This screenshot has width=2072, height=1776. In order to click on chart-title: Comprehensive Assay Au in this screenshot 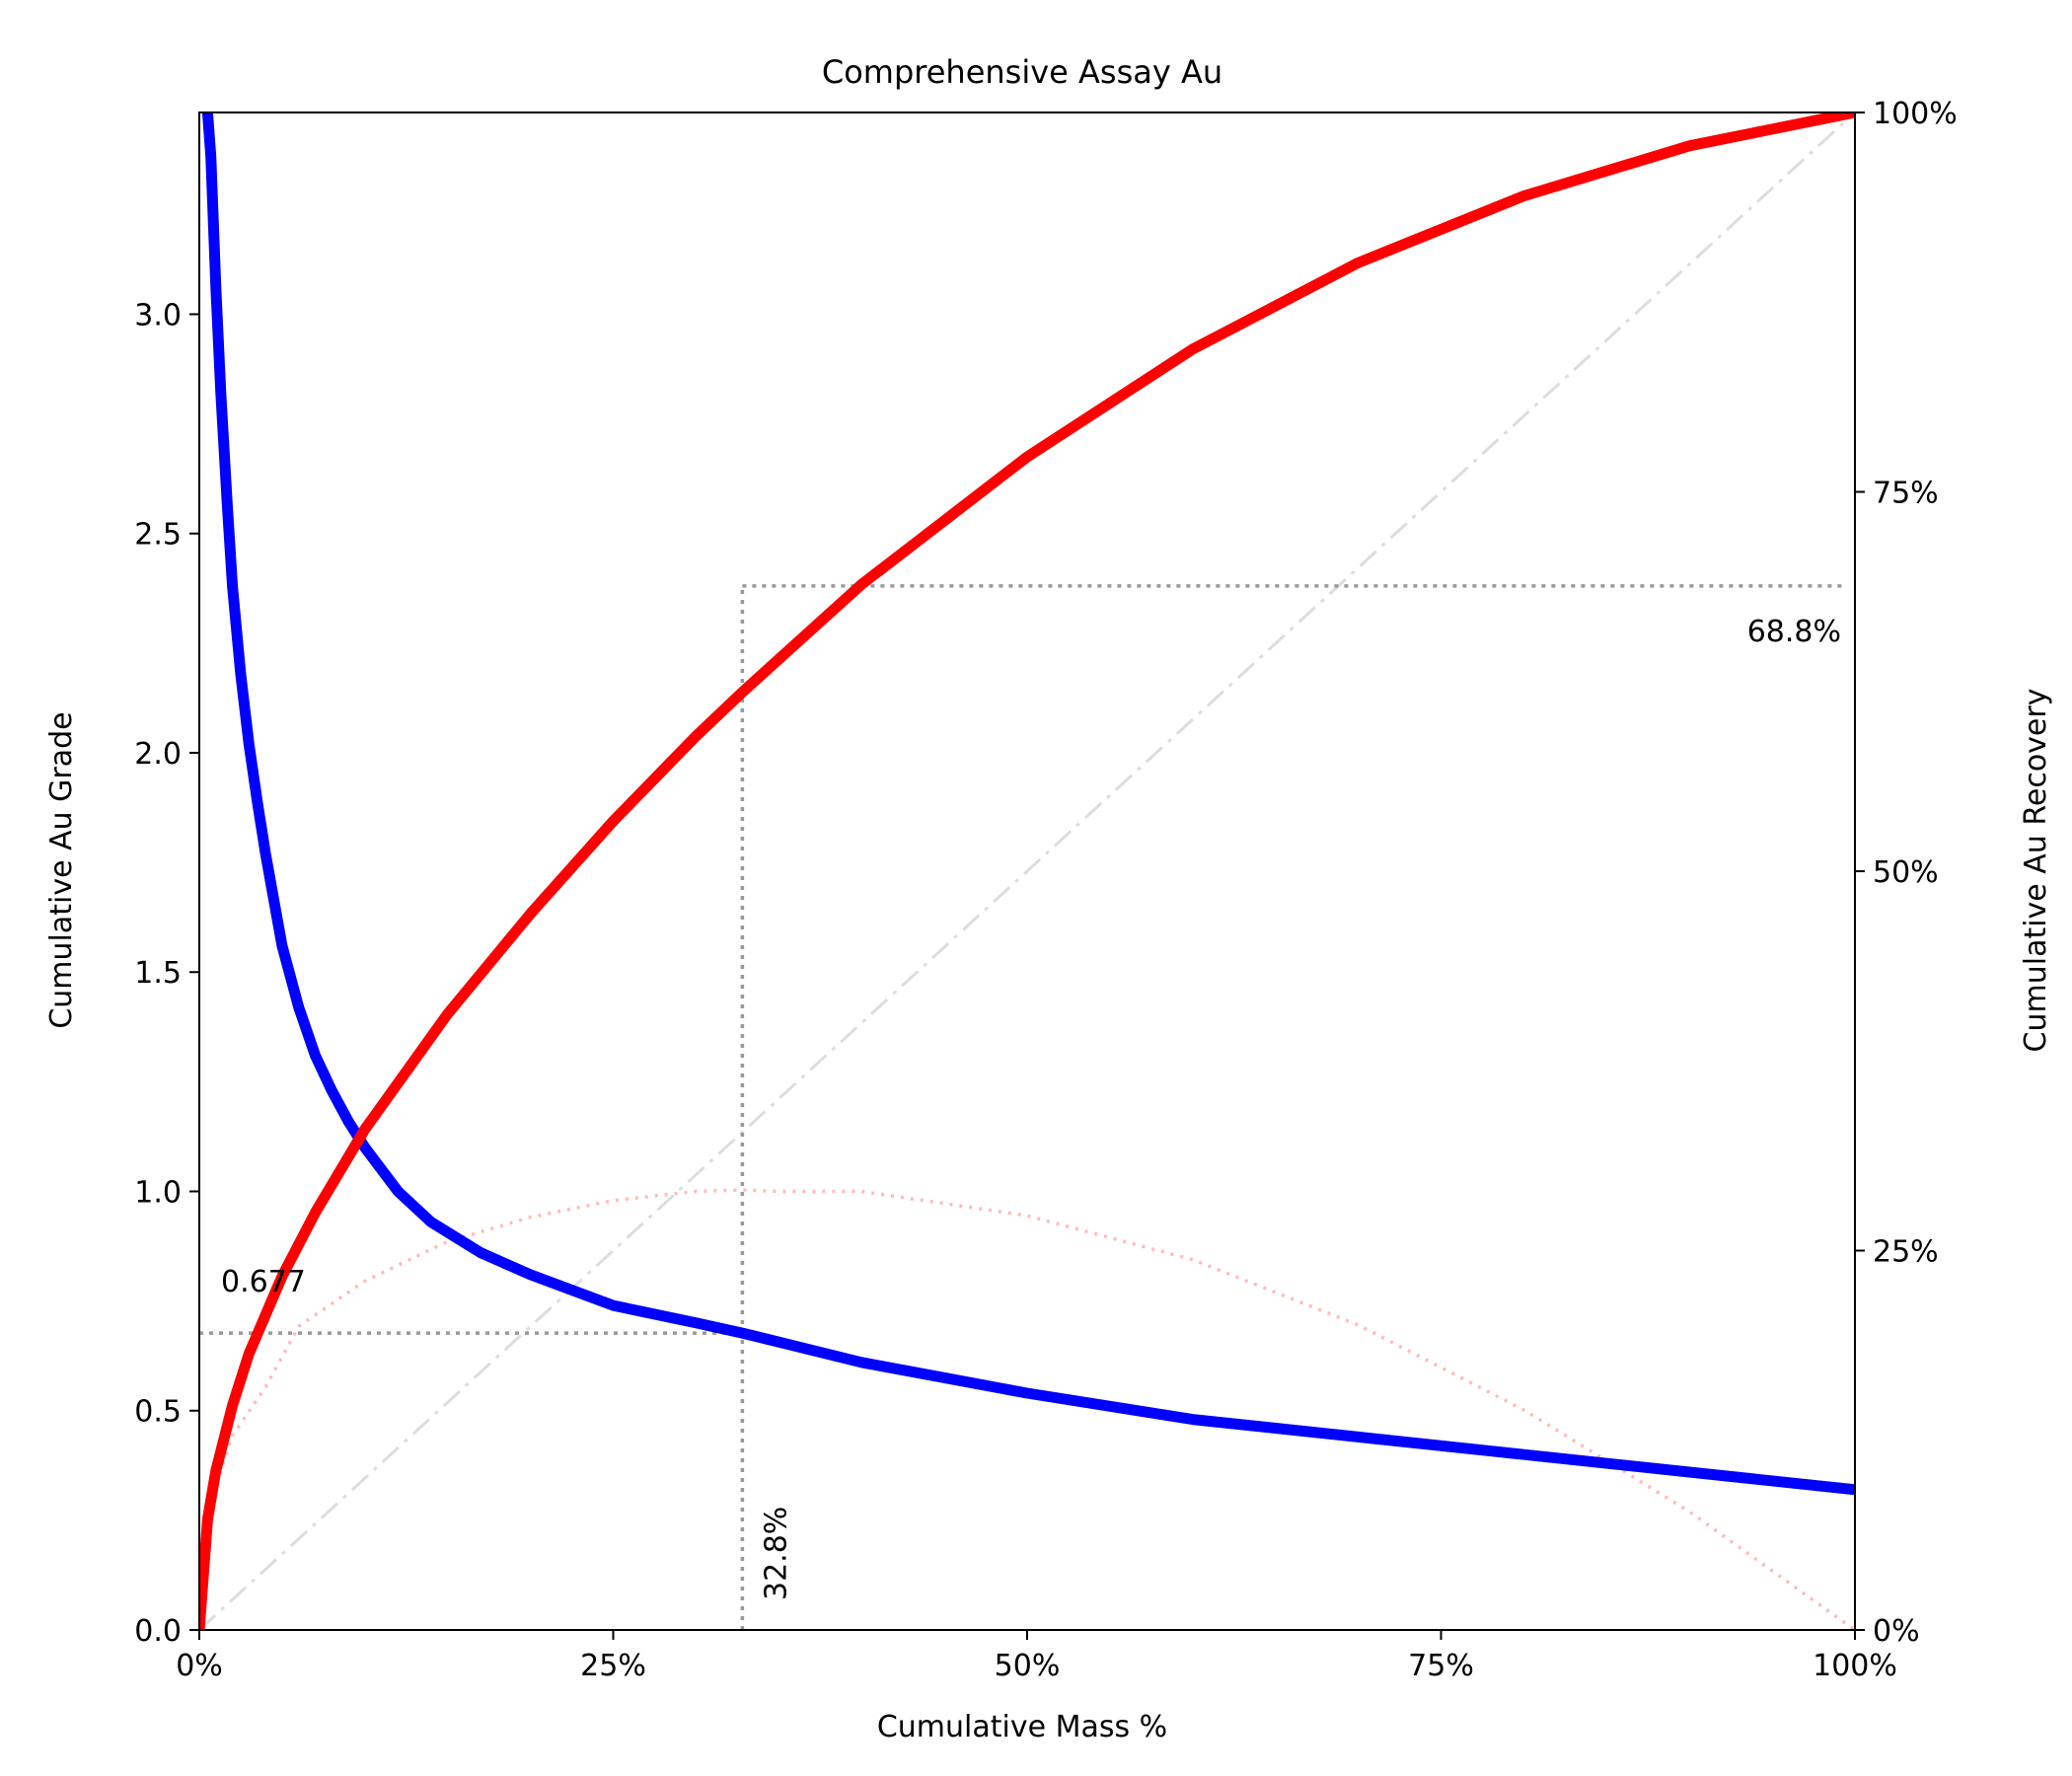, I will do `click(1022, 72)`.